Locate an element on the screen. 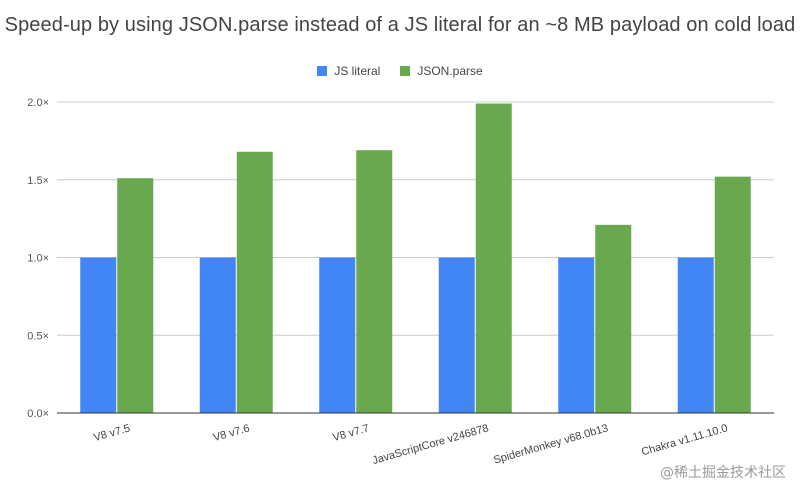 This screenshot has height=494, width=800. legend-swatch-js-literal is located at coordinates (322, 71).